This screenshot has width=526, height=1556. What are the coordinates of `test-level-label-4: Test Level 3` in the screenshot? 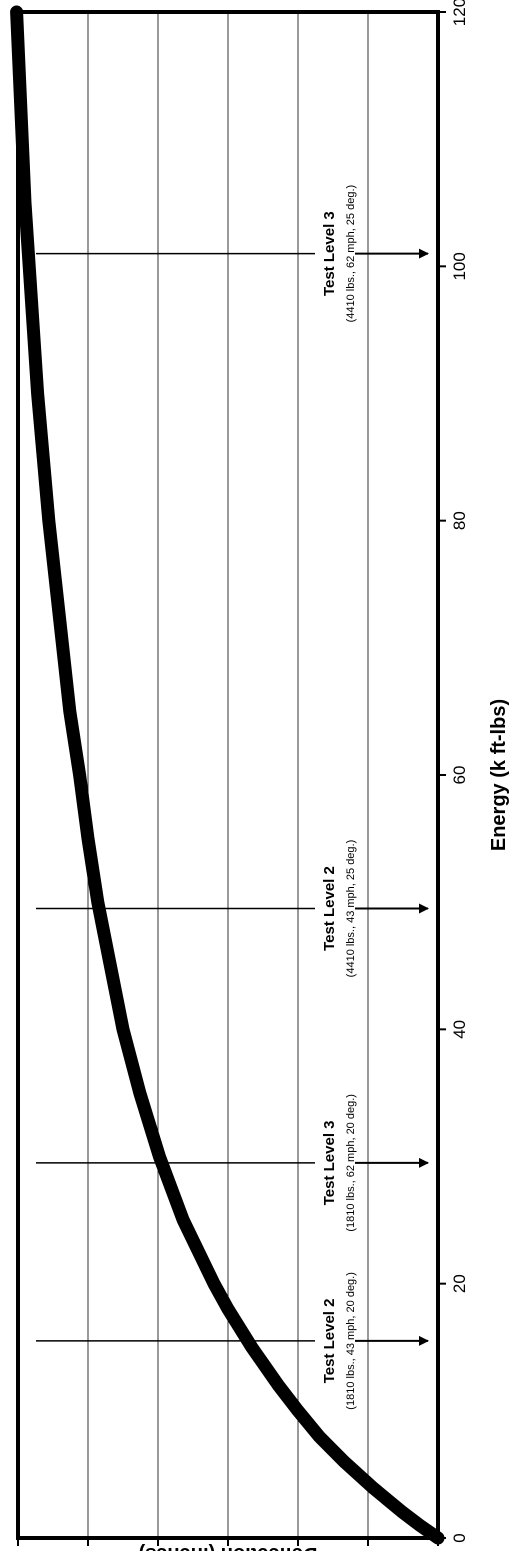 It's located at (329, 253).